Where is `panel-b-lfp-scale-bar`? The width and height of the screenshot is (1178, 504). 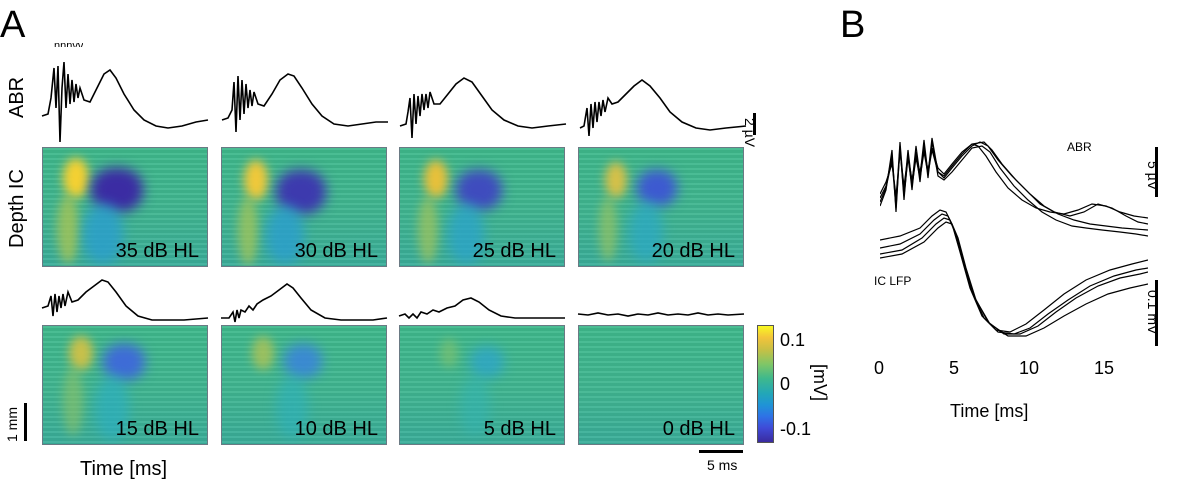
panel-b-lfp-scale-bar is located at coordinates (1156, 313).